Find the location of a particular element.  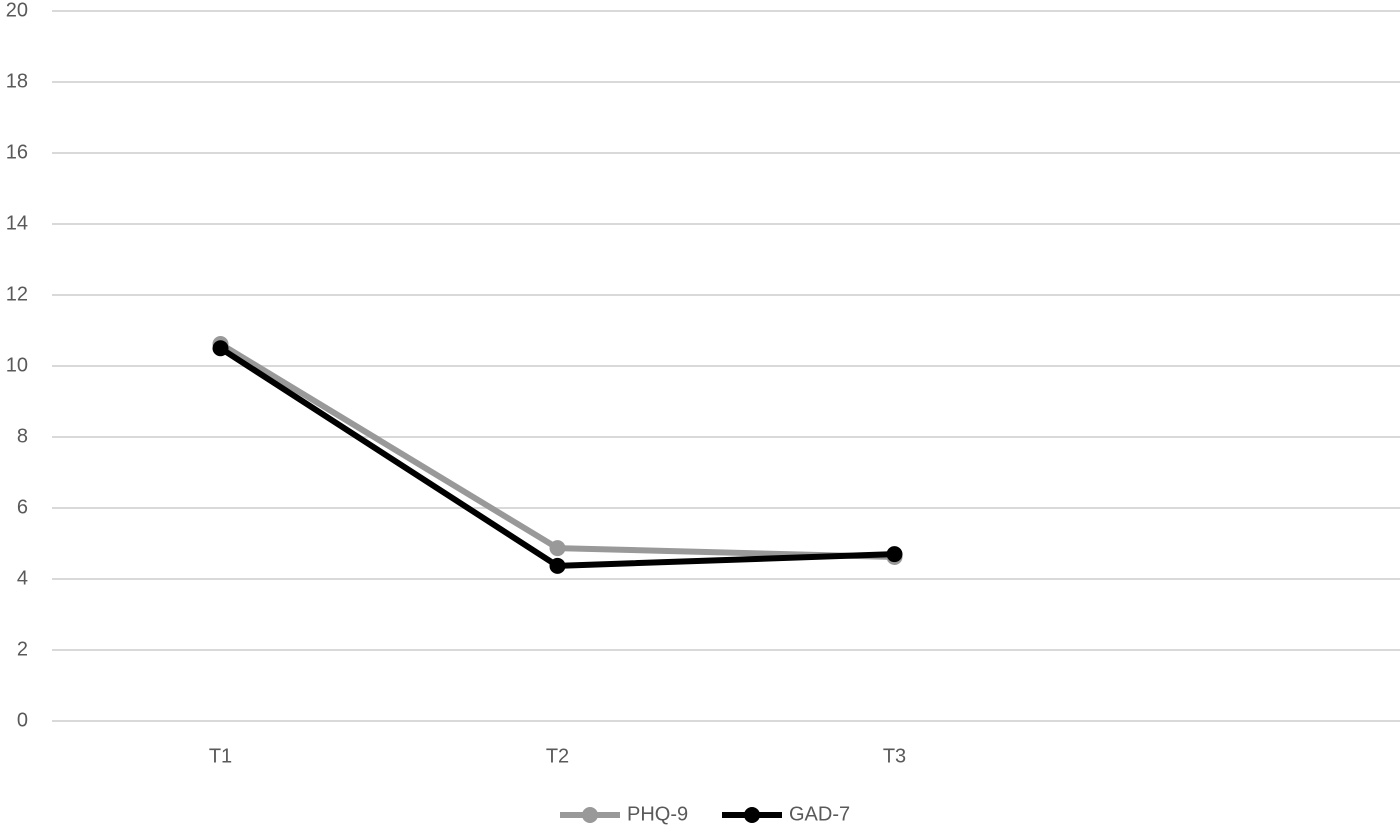

y-tick-label: 8 is located at coordinates (22, 436).